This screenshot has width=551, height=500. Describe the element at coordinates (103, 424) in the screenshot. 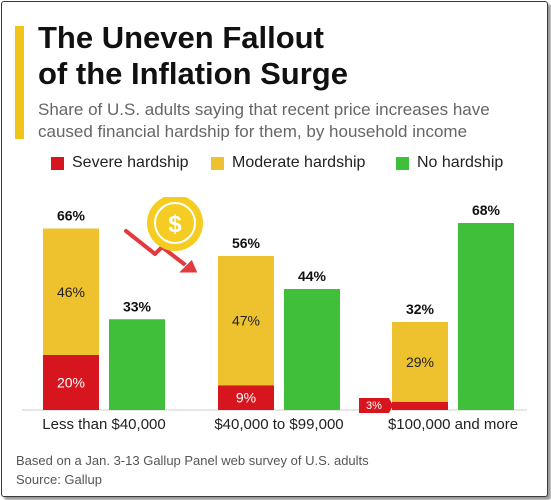

I see `category-label-0: Less than $40,000` at that location.